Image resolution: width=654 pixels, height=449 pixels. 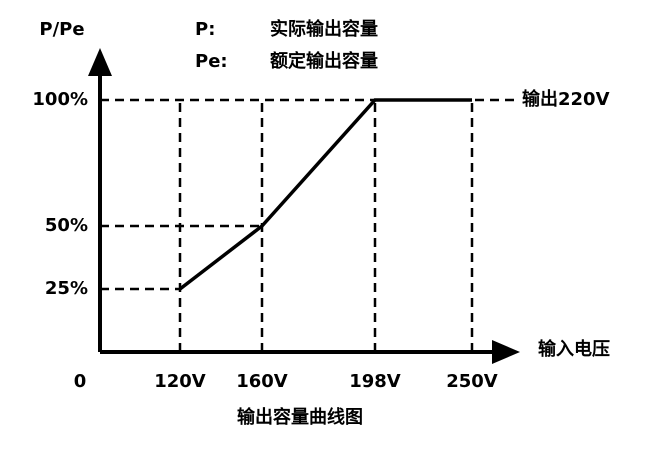 What do you see at coordinates (324, 29) in the screenshot?
I see `legend-text: 实际输出容量` at bounding box center [324, 29].